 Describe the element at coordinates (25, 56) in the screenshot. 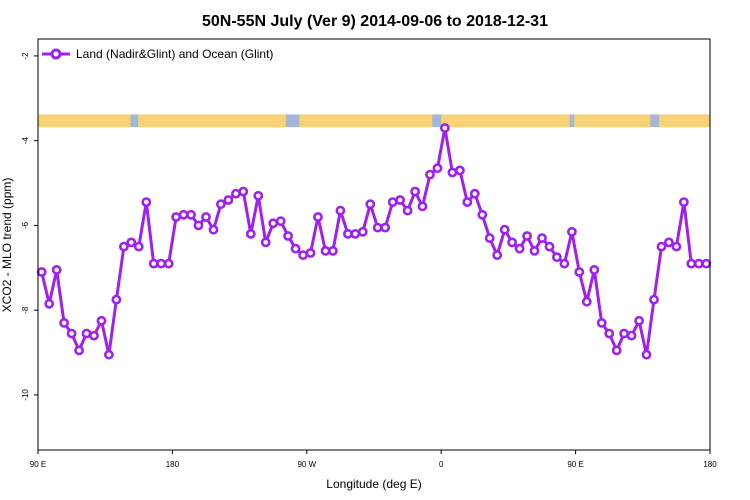

I see `y-tick-label: -2` at that location.